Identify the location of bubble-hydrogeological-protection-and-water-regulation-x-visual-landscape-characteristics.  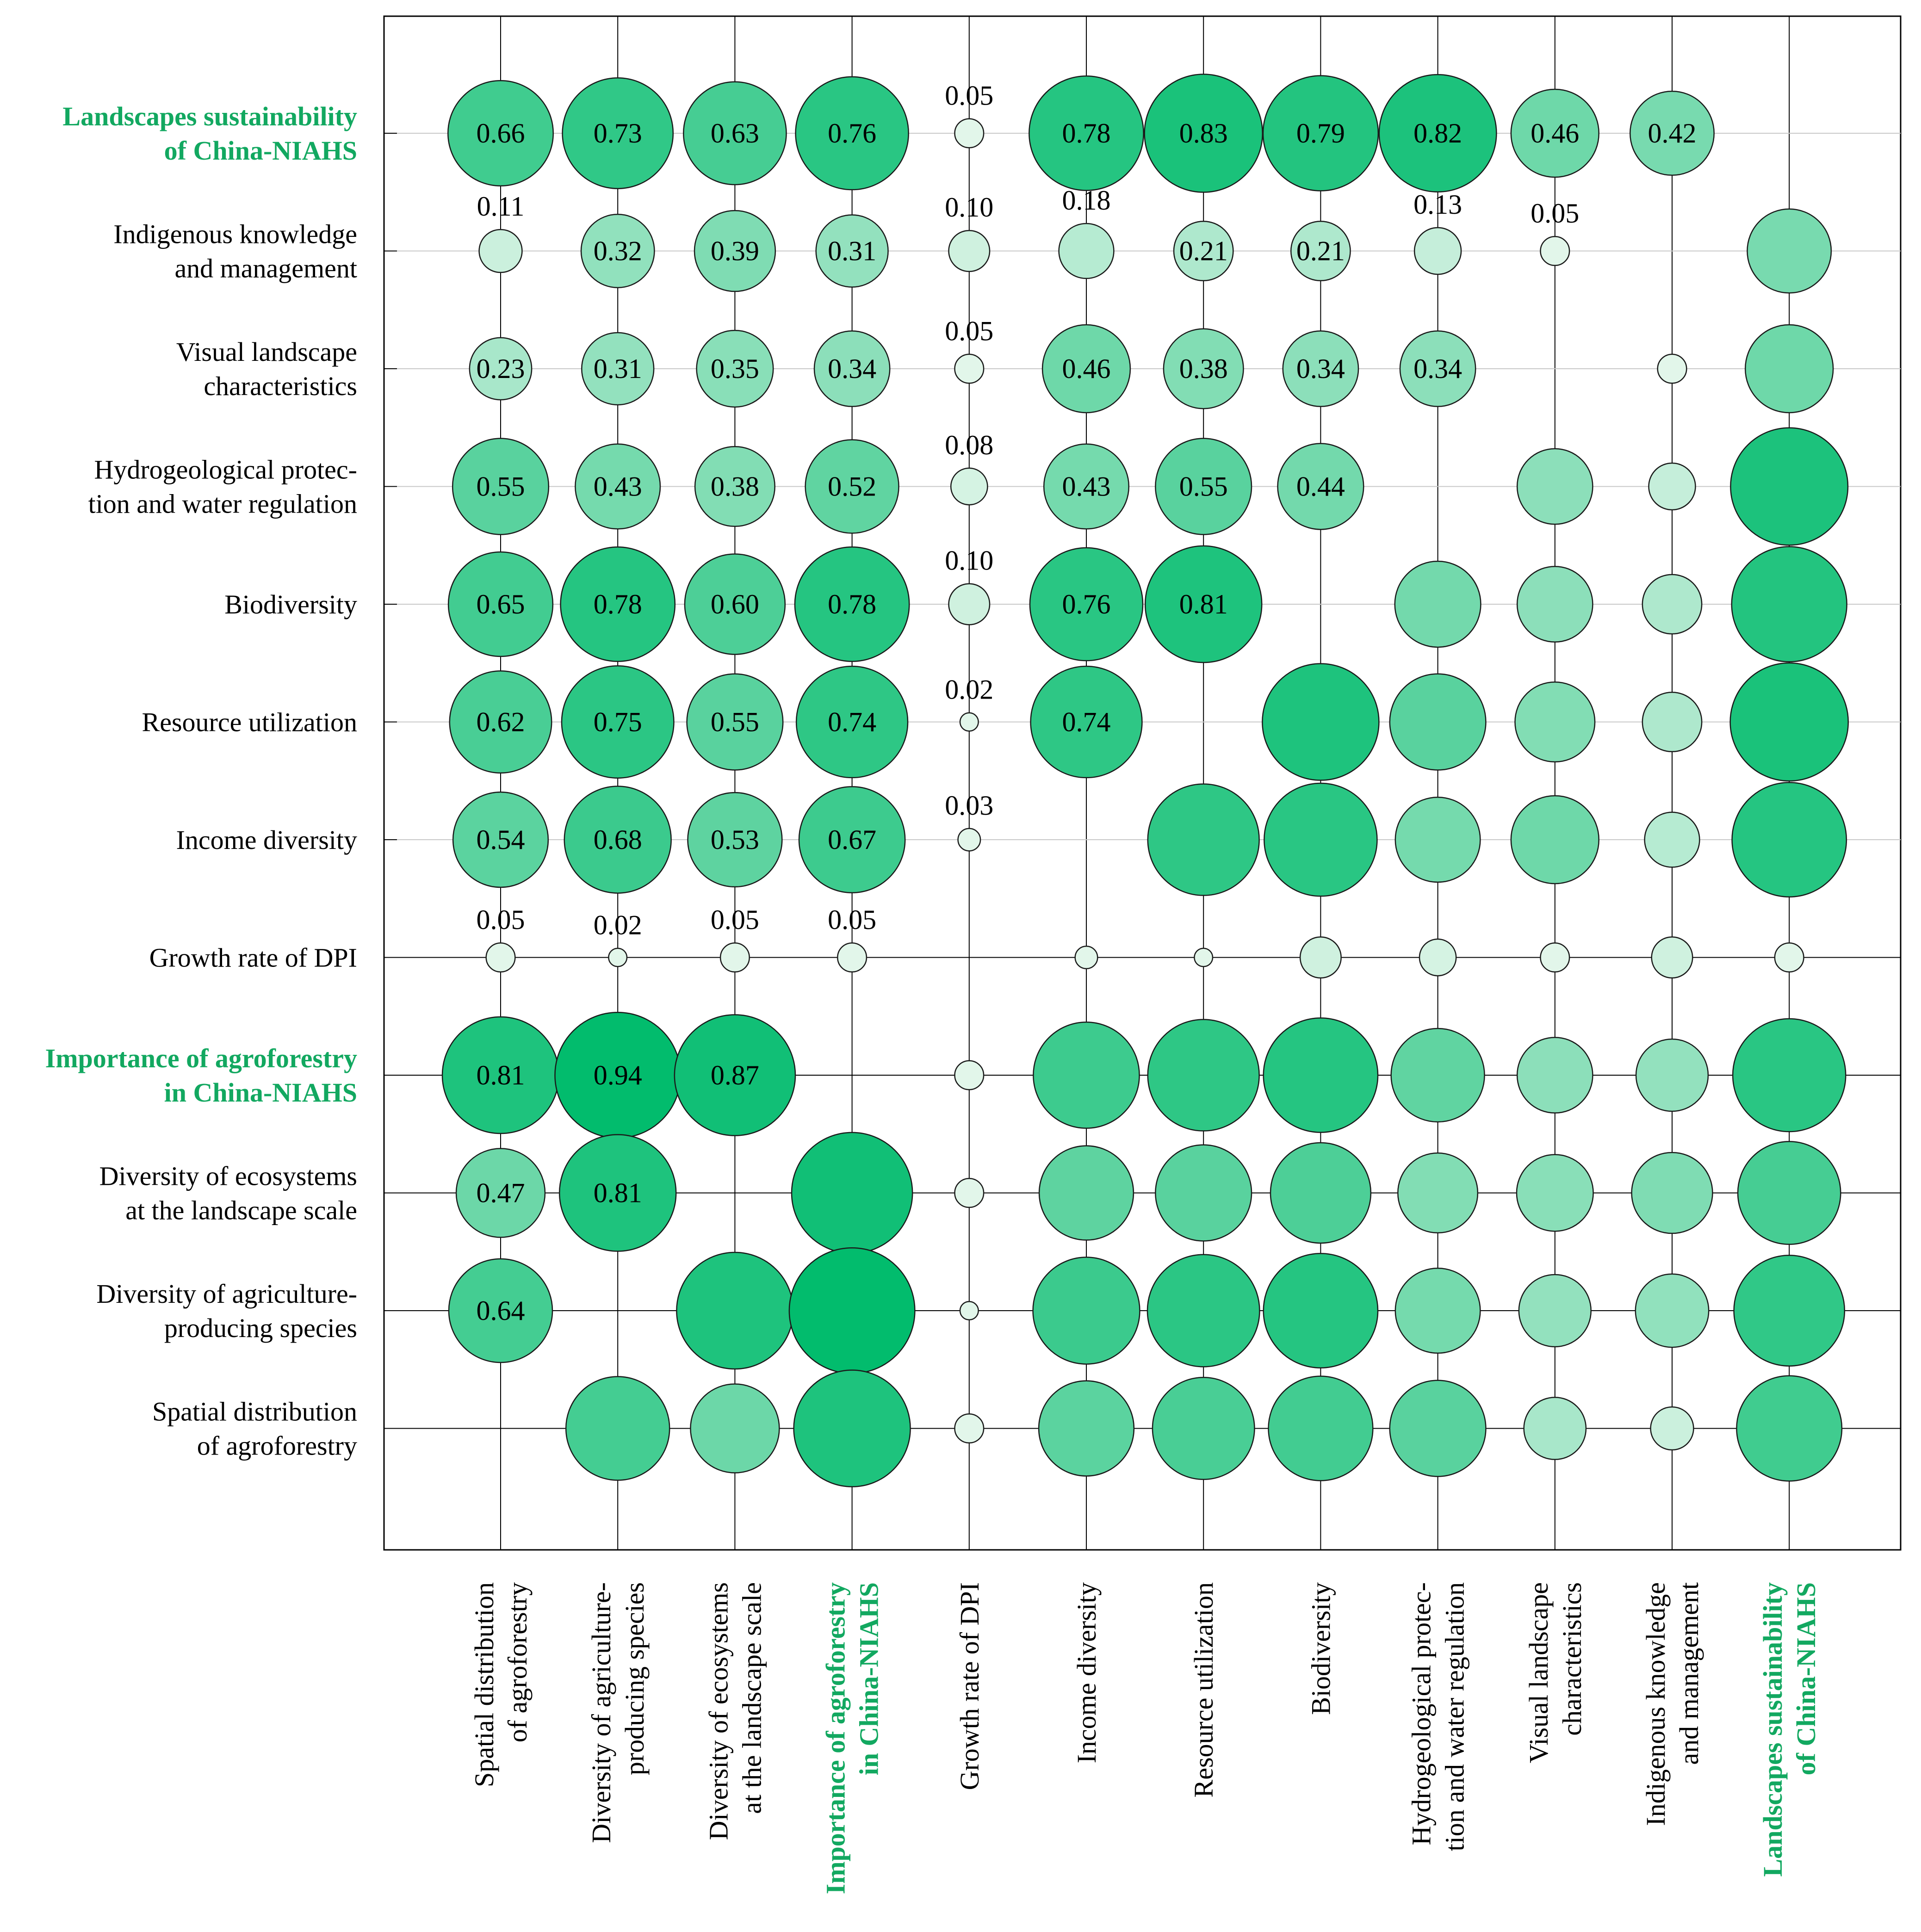
(1554, 487).